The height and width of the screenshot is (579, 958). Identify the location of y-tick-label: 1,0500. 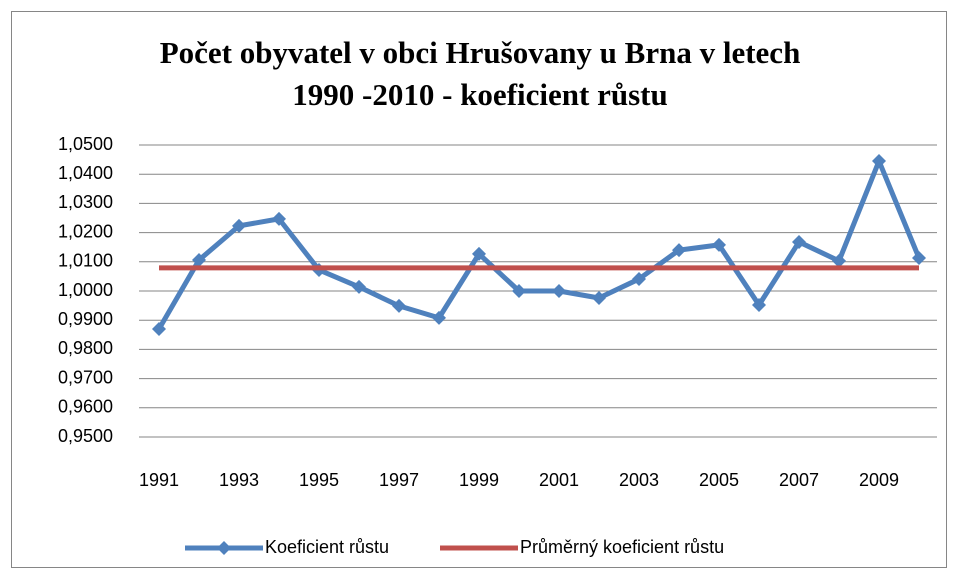
(85, 144).